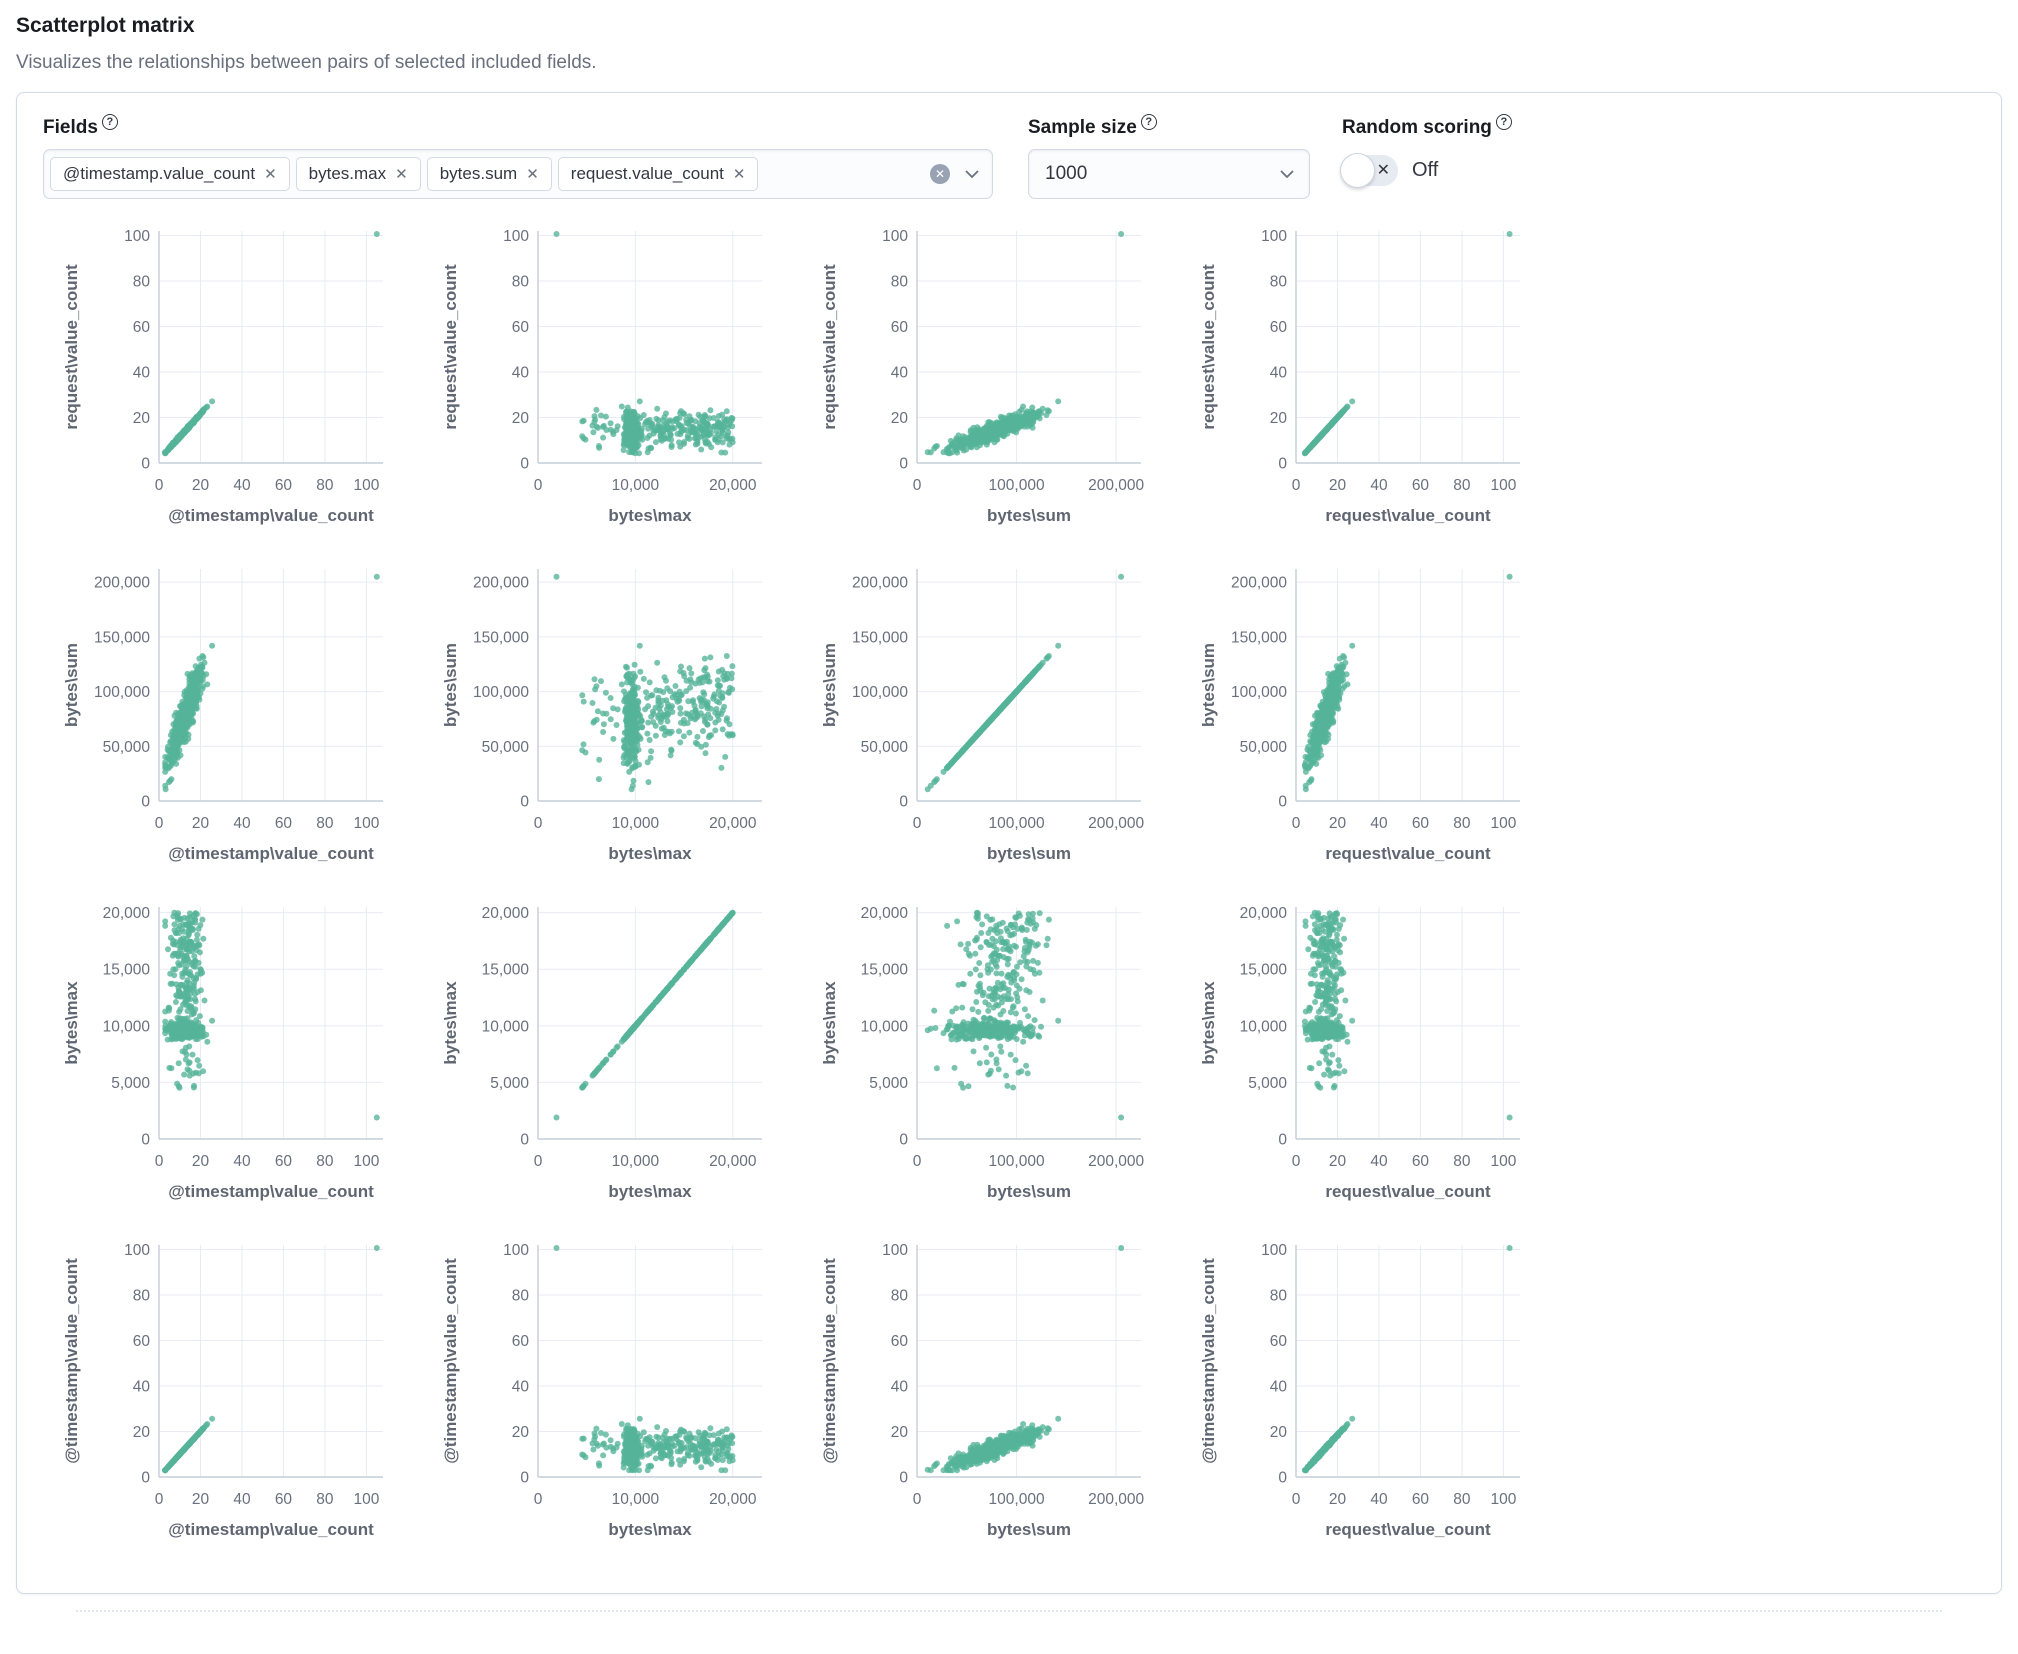 The height and width of the screenshot is (1654, 2018). Describe the element at coordinates (358, 174) in the screenshot. I see `field-pill: bytes.max ✕` at that location.